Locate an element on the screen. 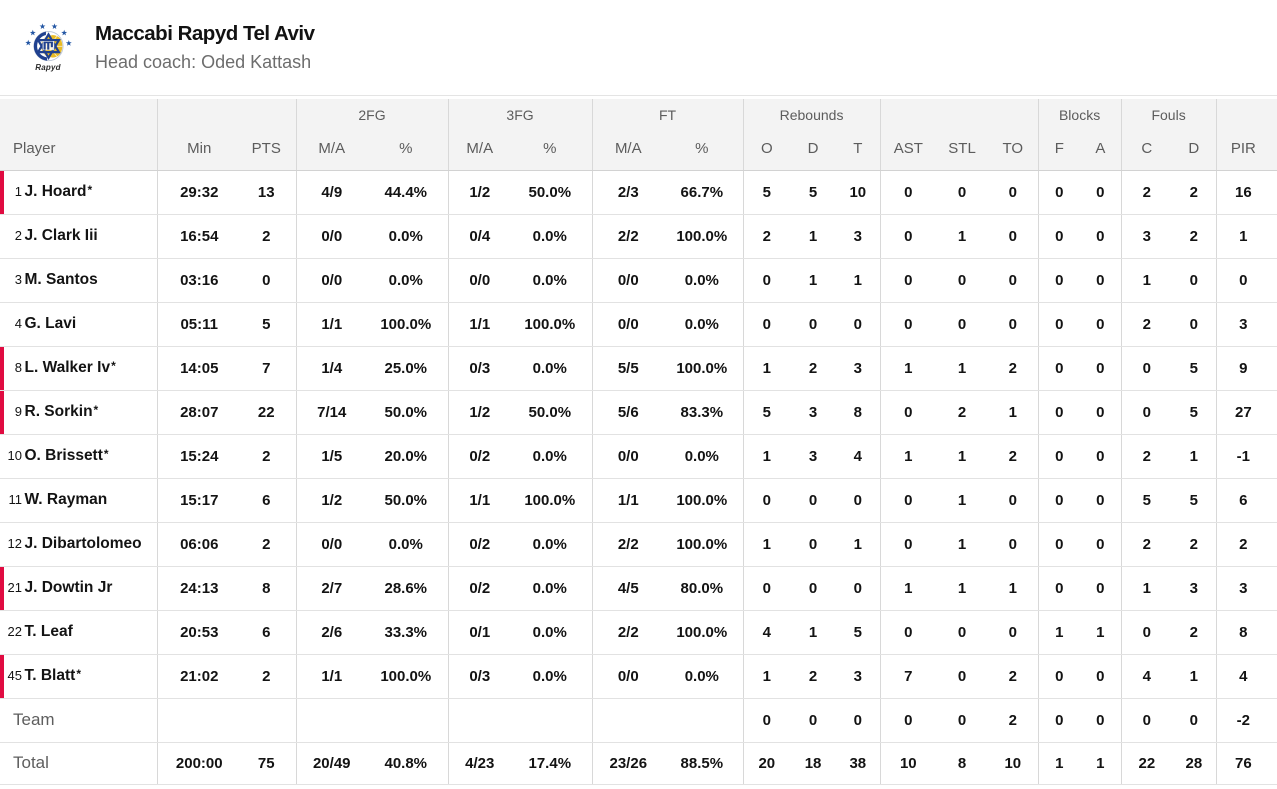 This screenshot has height=789, width=1277. svg-text: Rapyd is located at coordinates (48, 67).